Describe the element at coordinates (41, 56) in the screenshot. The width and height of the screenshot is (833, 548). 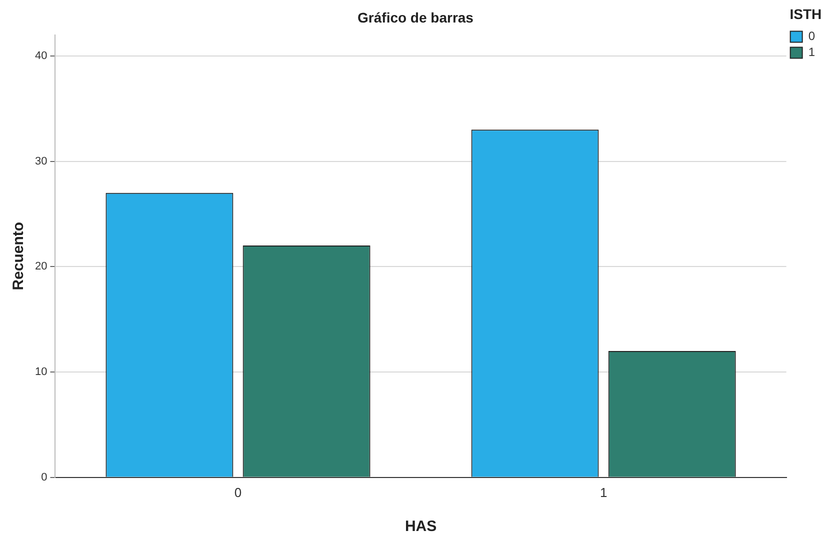
I see `y-tick-label: 40` at that location.